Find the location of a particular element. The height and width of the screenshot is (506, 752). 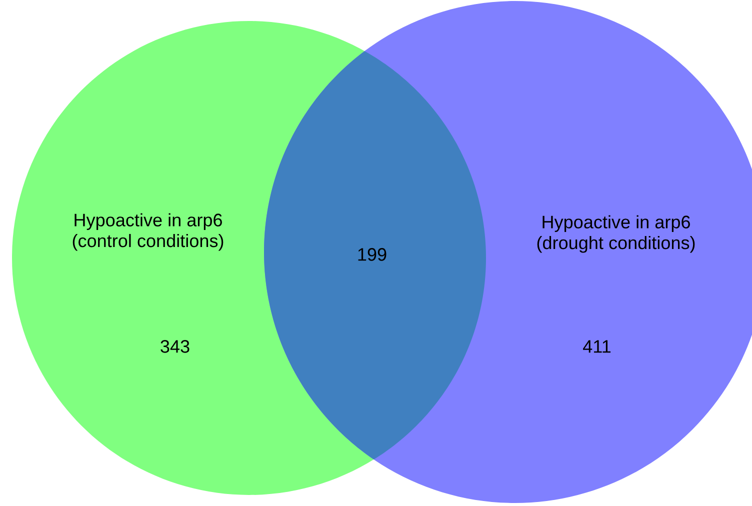

category-label: Hypoactive in arp6 (drought conditions) is located at coordinates (616, 234).